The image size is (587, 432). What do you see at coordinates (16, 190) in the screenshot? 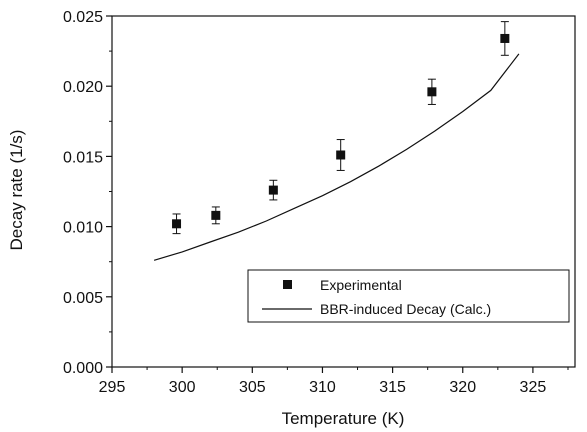
I see `y-axis-title: Decay rate (1/s)` at bounding box center [16, 190].